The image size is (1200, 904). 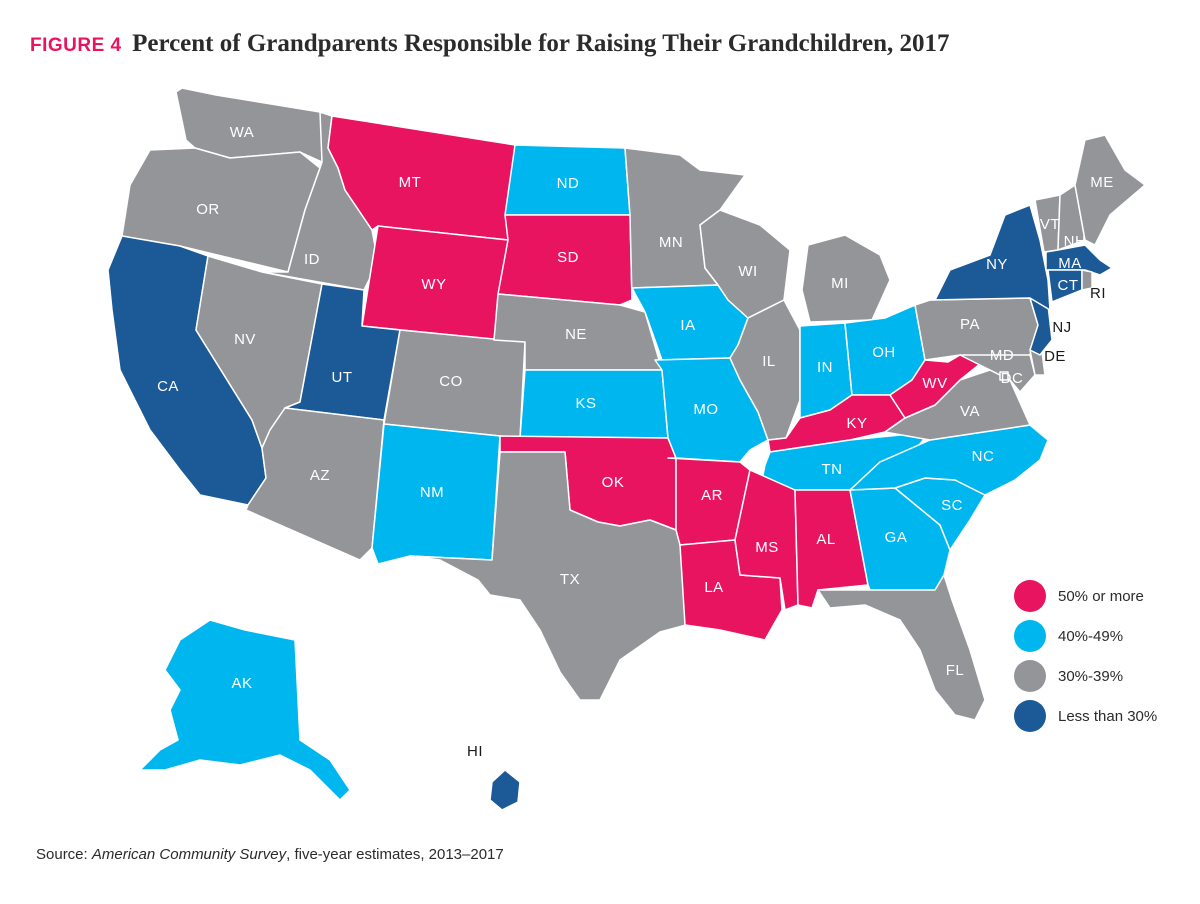 What do you see at coordinates (570, 579) in the screenshot?
I see `state-label-tx: TX` at bounding box center [570, 579].